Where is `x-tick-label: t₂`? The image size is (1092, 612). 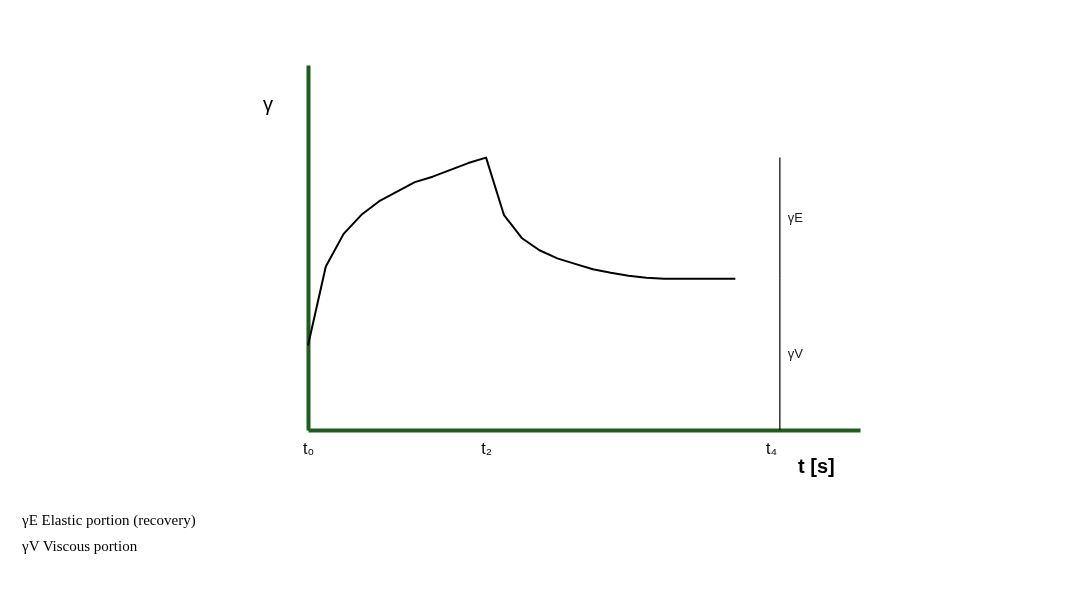
x-tick-label: t₂ is located at coordinates (486, 448).